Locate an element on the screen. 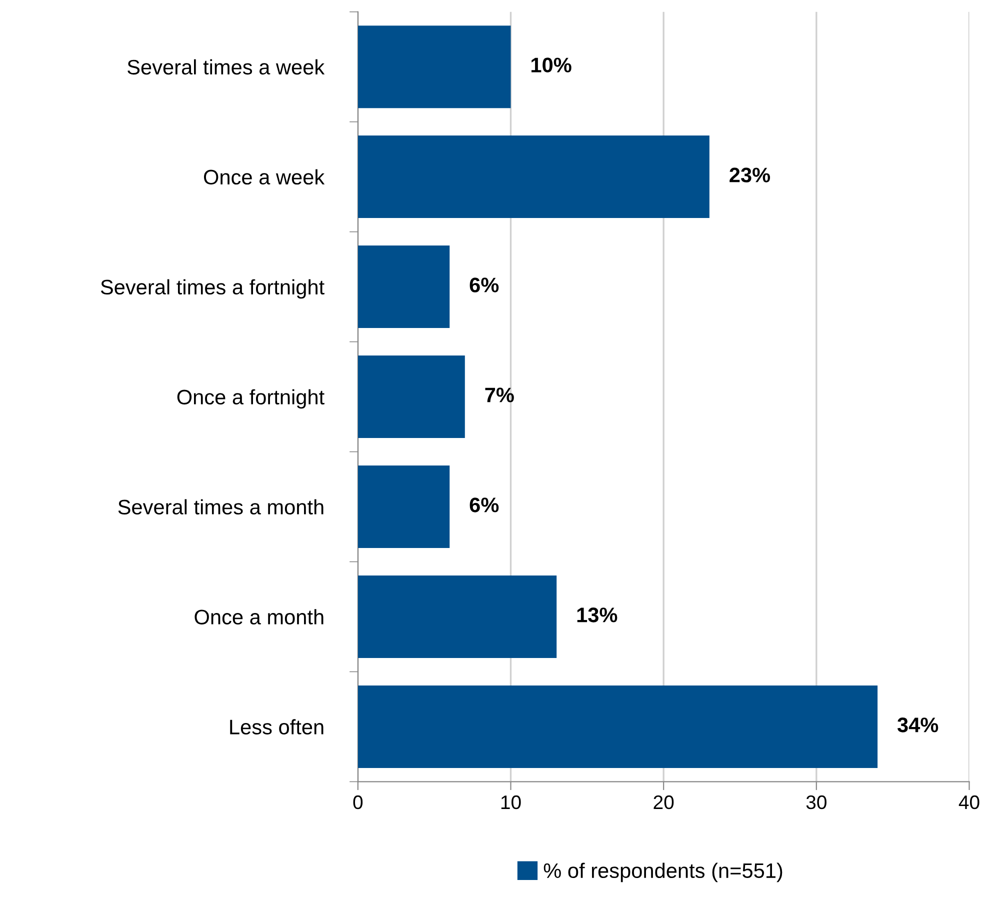 This screenshot has width=986, height=910. x-tick-label: 40 is located at coordinates (969, 802).